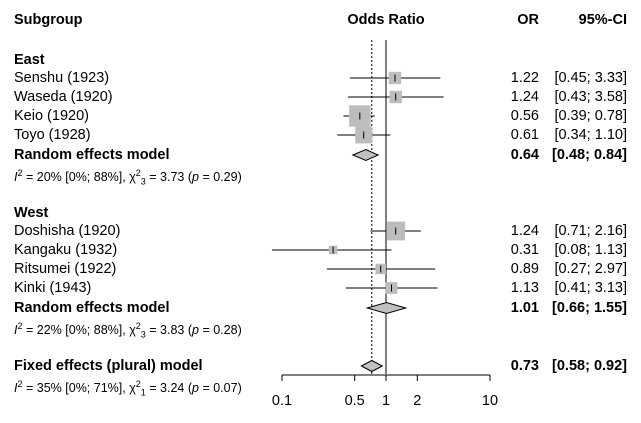 The image size is (641, 423). What do you see at coordinates (282, 401) in the screenshot?
I see `x-tick-label: 0.1` at bounding box center [282, 401].